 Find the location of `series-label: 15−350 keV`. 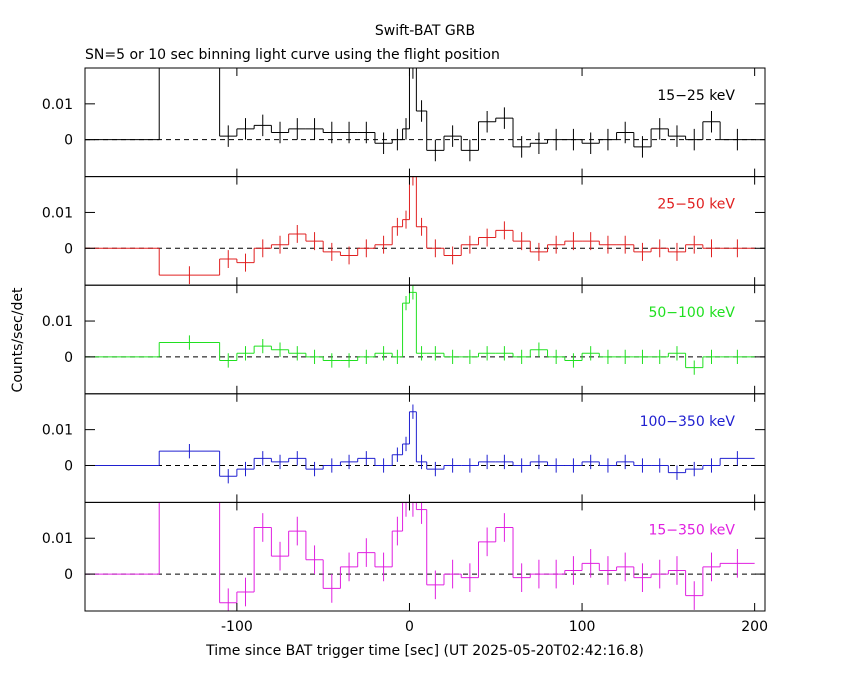

series-label: 15−350 keV is located at coordinates (691, 530).